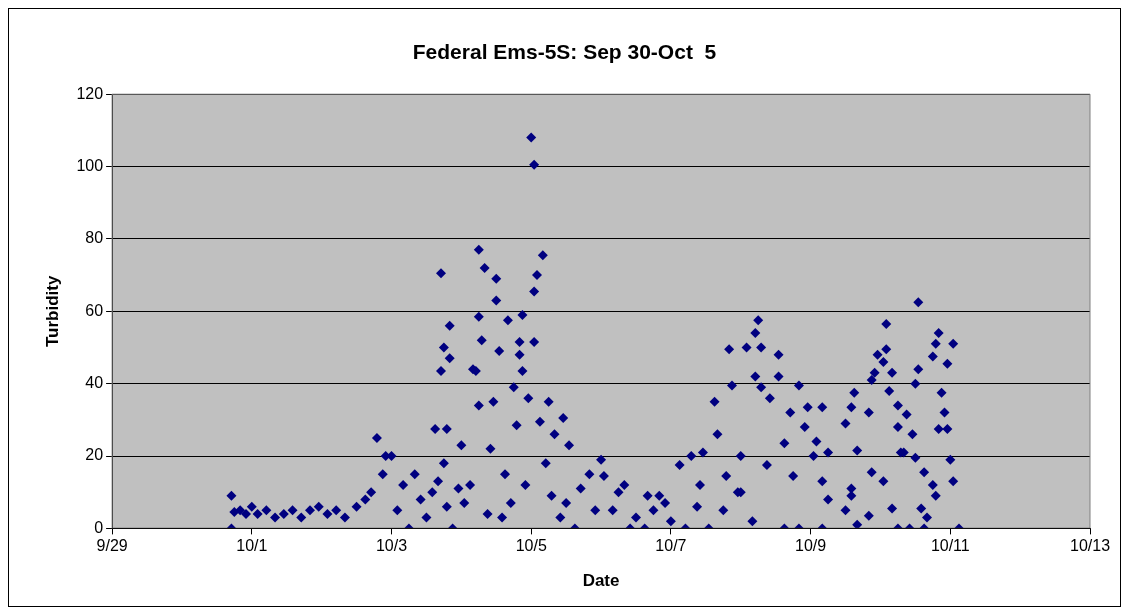  Describe the element at coordinates (531, 546) in the screenshot. I see `x-tick-label: 10/5` at that location.